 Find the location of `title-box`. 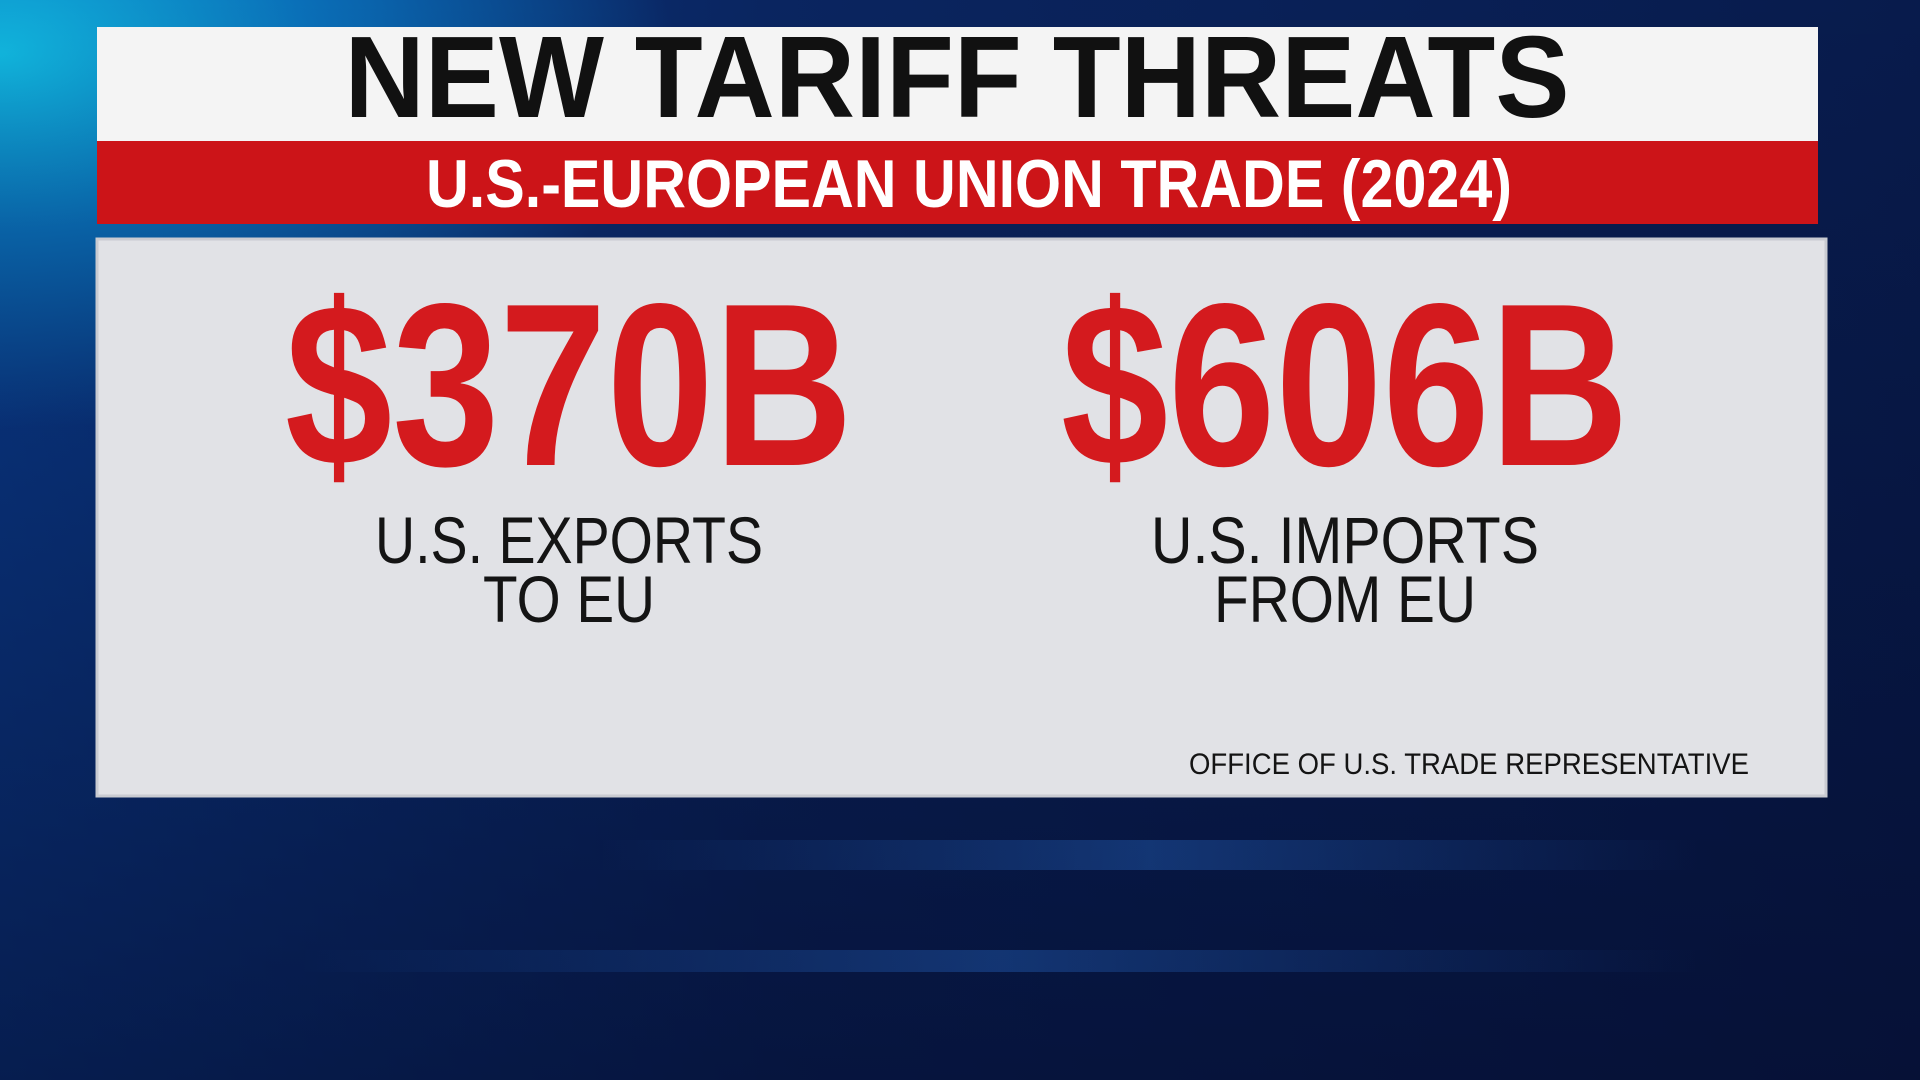

title-box is located at coordinates (957, 84).